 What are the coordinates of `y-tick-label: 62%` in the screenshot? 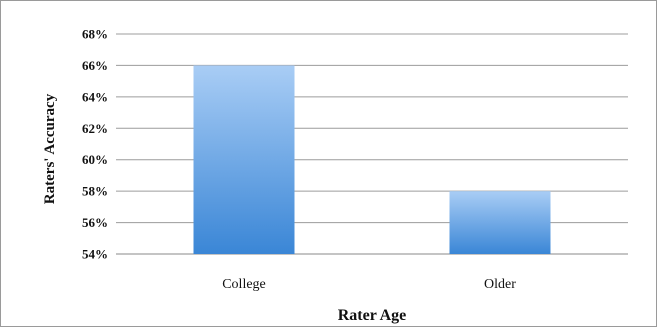 It's located at (95, 128).